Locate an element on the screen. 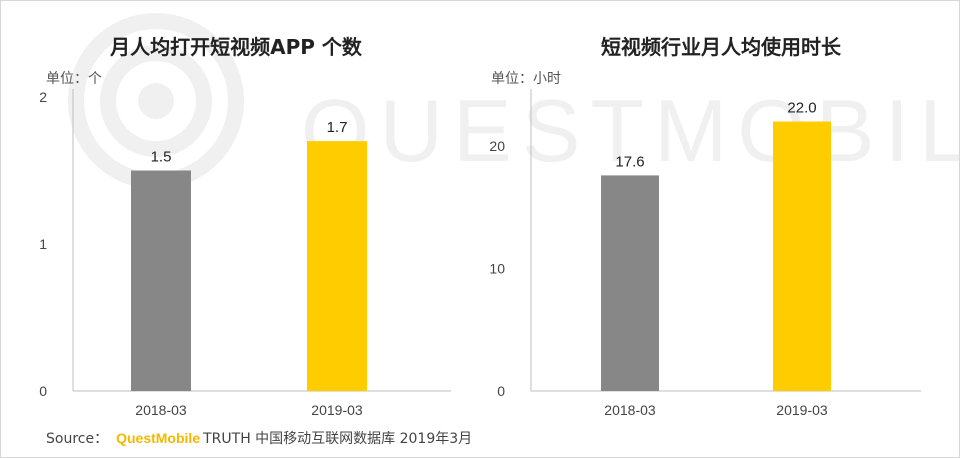 The height and width of the screenshot is (458, 960). y-tick-label: 20 is located at coordinates (497, 146).